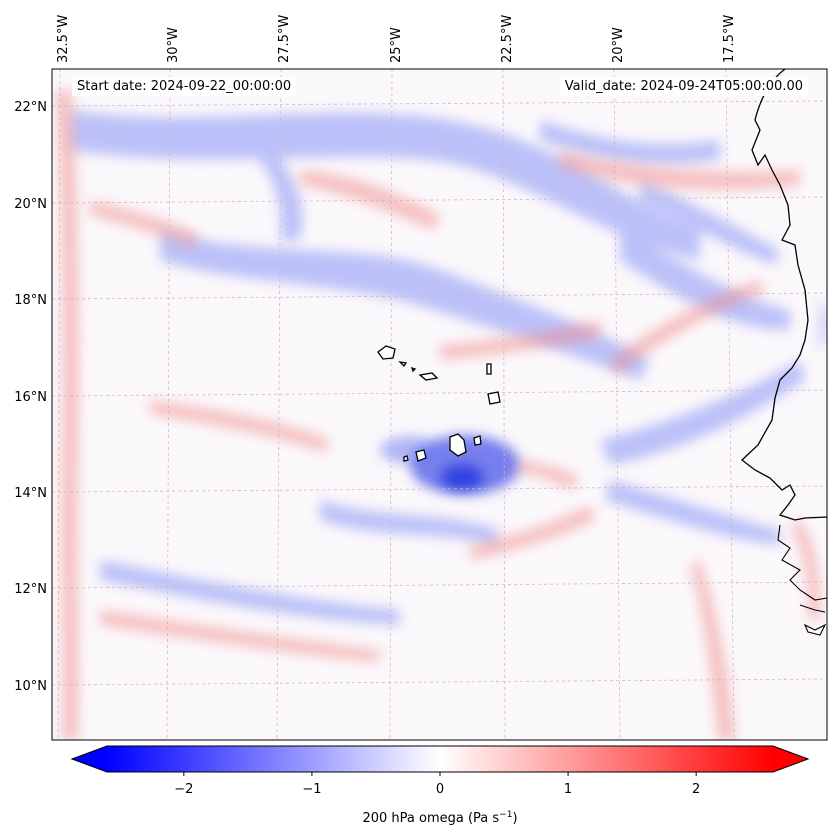 Image resolution: width=837 pixels, height=839 pixels. I want to click on colorbar-ticks: −2 −1 0 1 2, so click(437, 784).